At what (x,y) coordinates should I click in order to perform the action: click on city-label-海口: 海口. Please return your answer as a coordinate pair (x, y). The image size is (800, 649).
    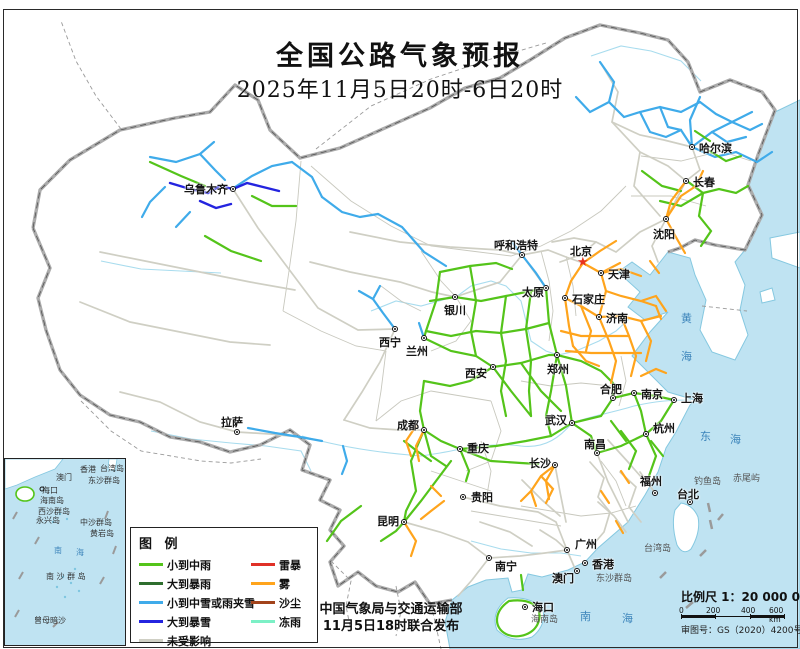
    Looking at the image, I should click on (543, 607).